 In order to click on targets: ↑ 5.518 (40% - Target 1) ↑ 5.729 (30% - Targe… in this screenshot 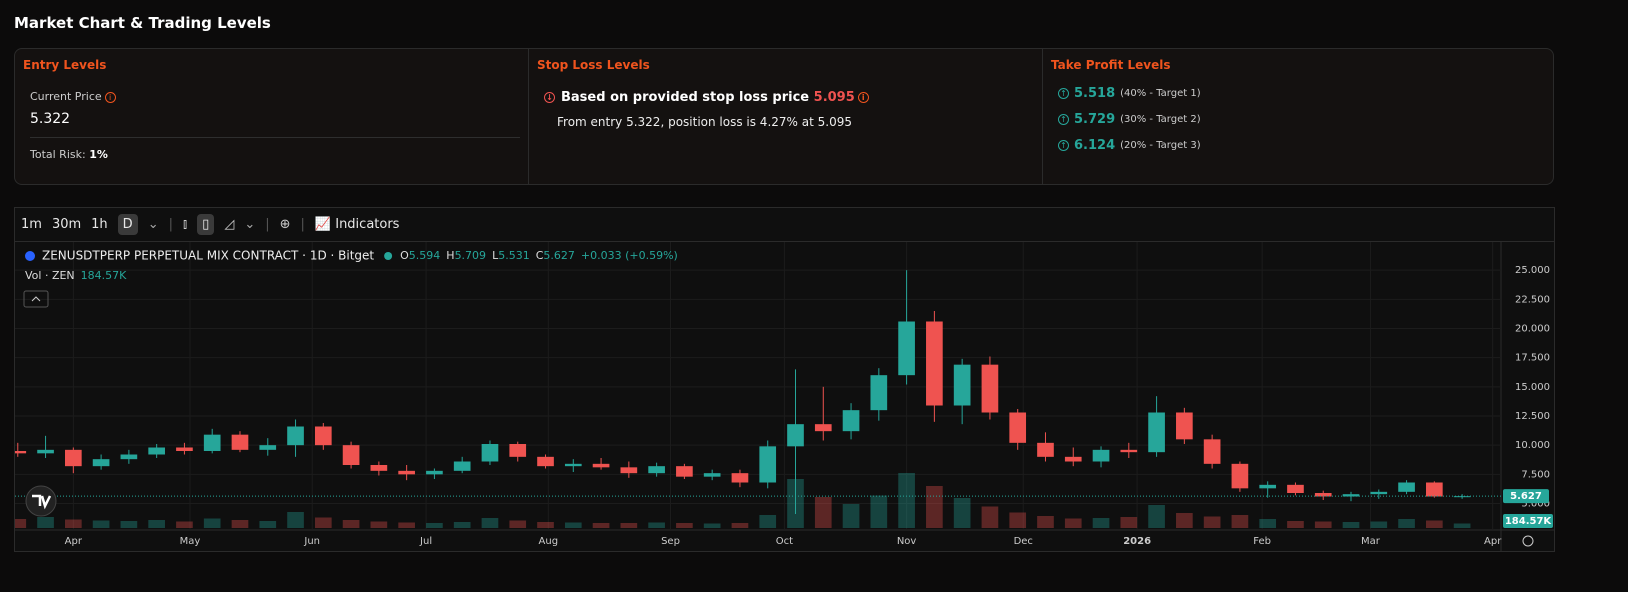, I will do `click(1301, 119)`.